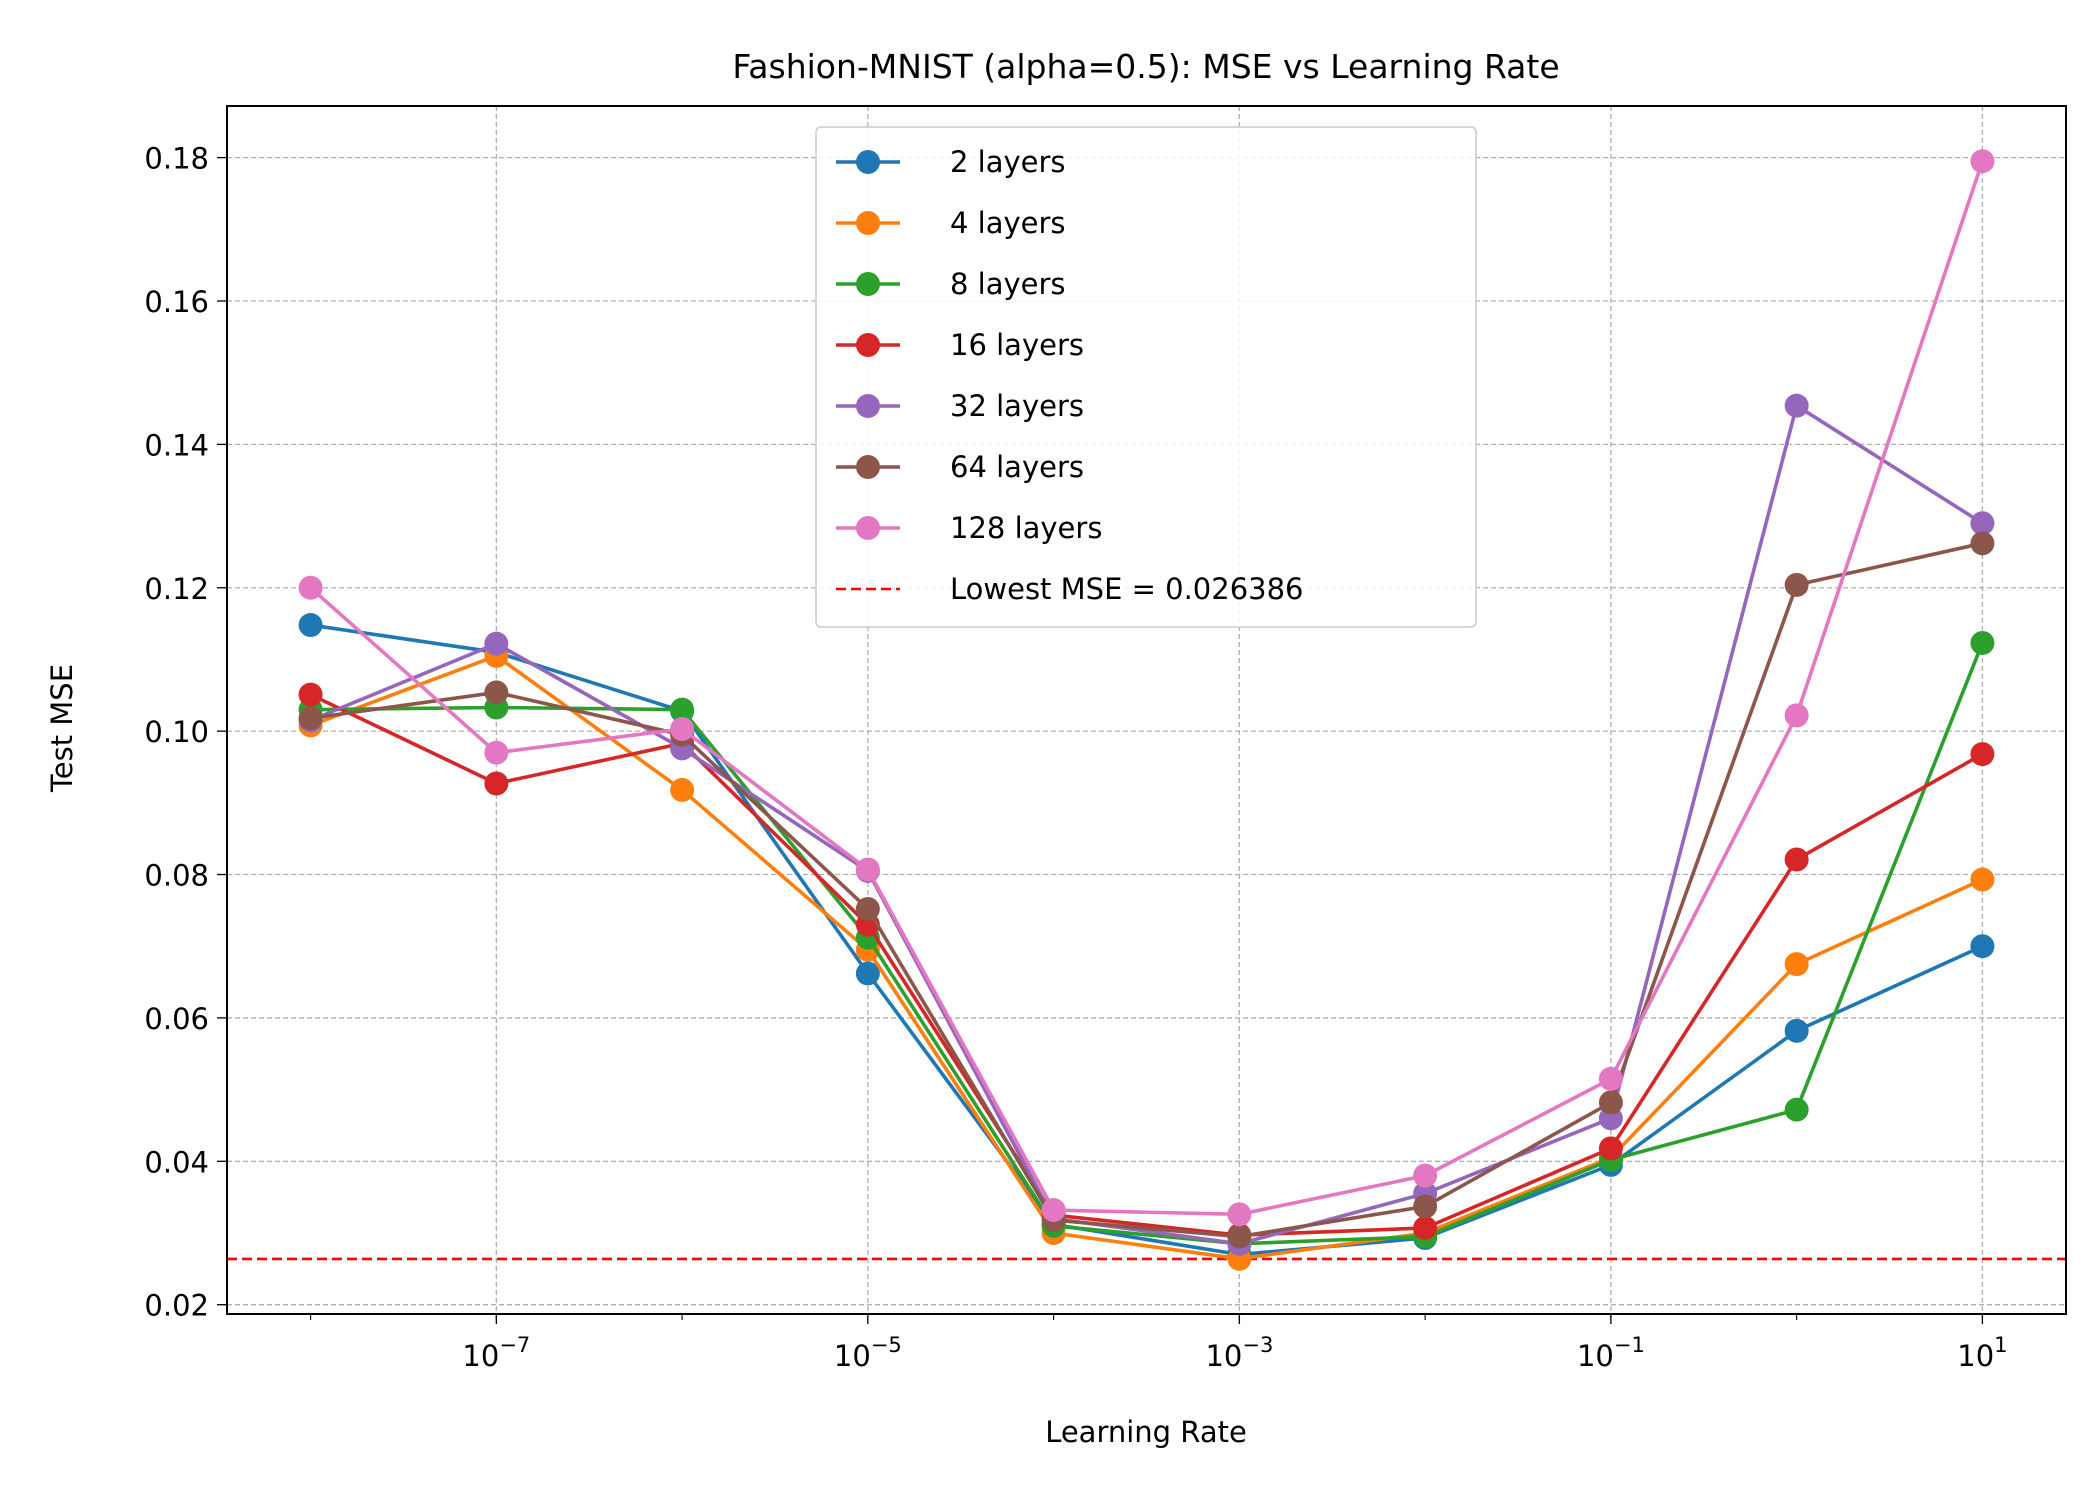 The image size is (2100, 1500). What do you see at coordinates (176, 159) in the screenshot?
I see `y-tick-label: 0.18` at bounding box center [176, 159].